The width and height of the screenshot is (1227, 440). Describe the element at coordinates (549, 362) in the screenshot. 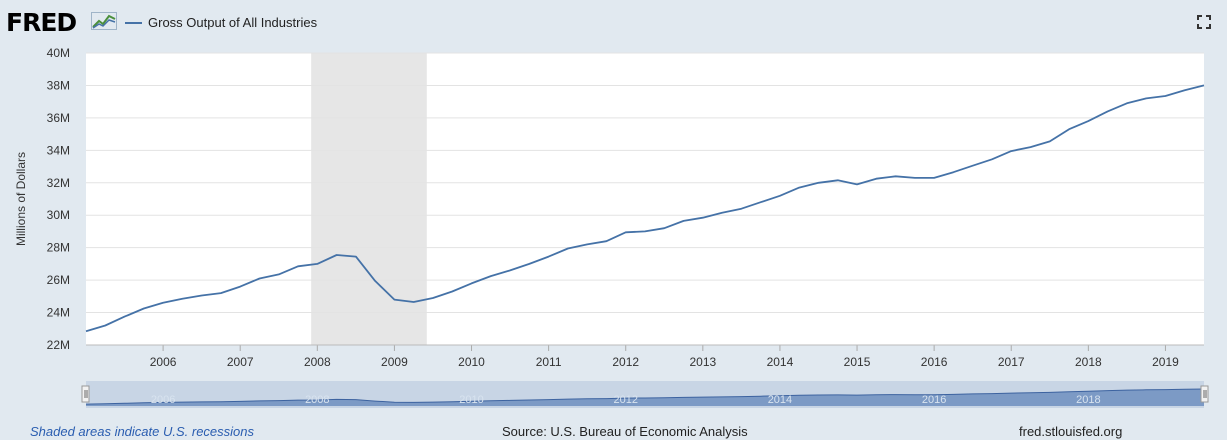

I see `x-tick-label: 2011` at that location.